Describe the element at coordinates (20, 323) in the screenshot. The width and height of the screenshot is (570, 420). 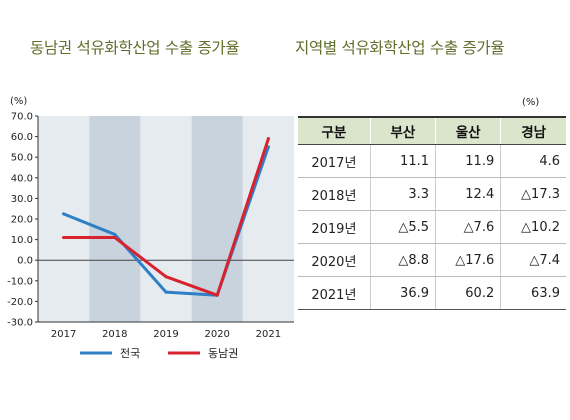
I see `y-tick-label: -30.0` at that location.